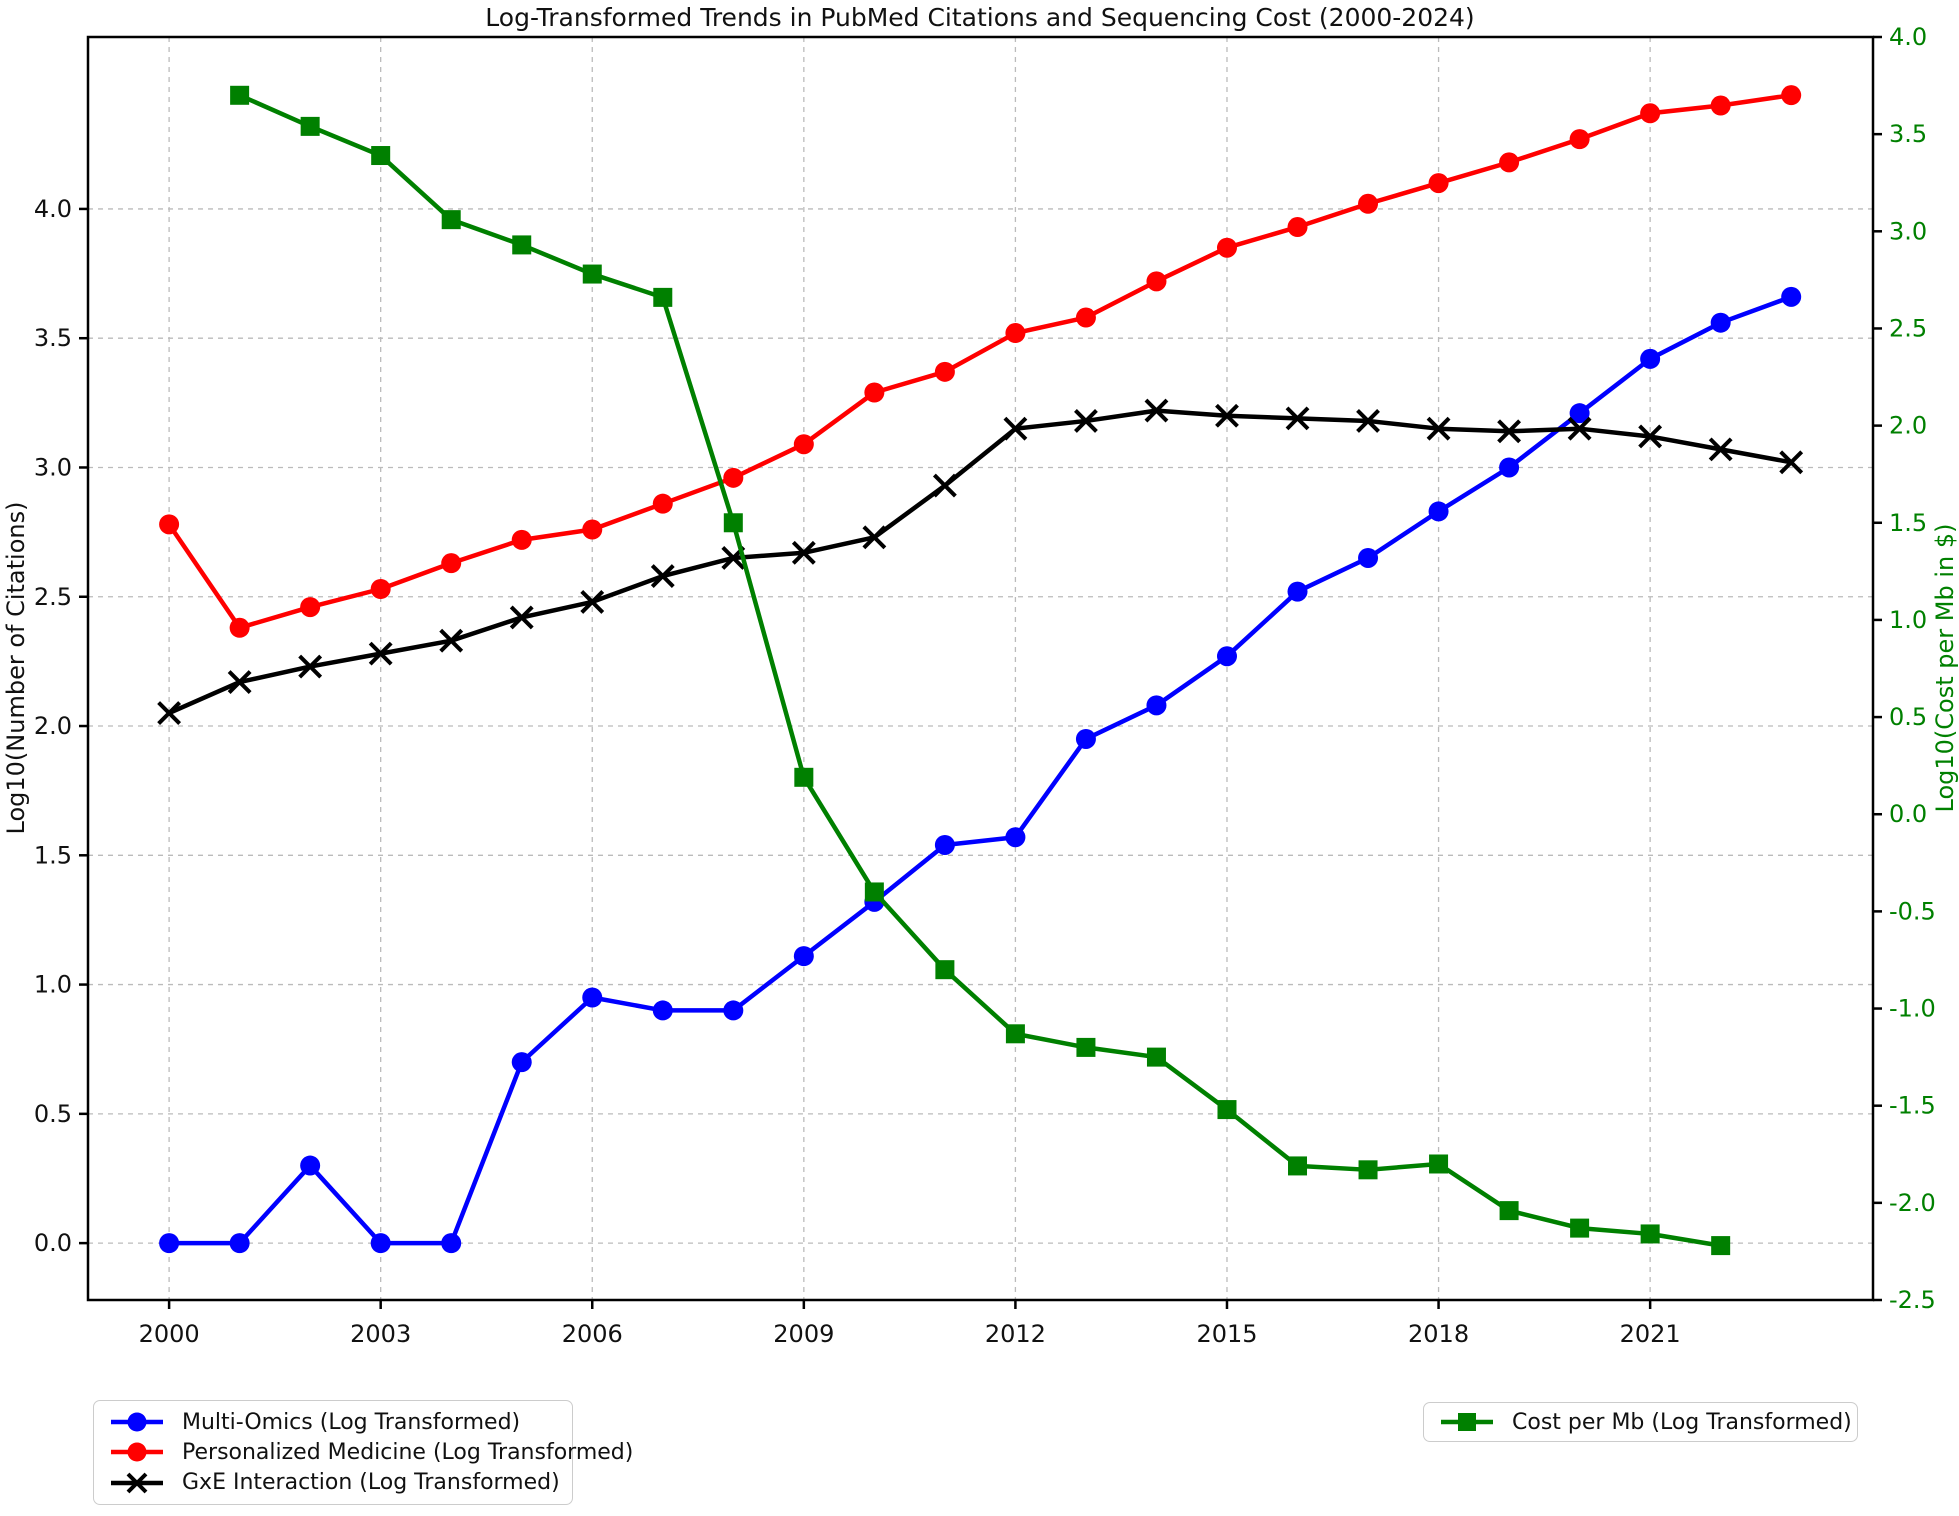 The image size is (1959, 1516). I want to click on x-tick-label: 2000, so click(169, 1334).